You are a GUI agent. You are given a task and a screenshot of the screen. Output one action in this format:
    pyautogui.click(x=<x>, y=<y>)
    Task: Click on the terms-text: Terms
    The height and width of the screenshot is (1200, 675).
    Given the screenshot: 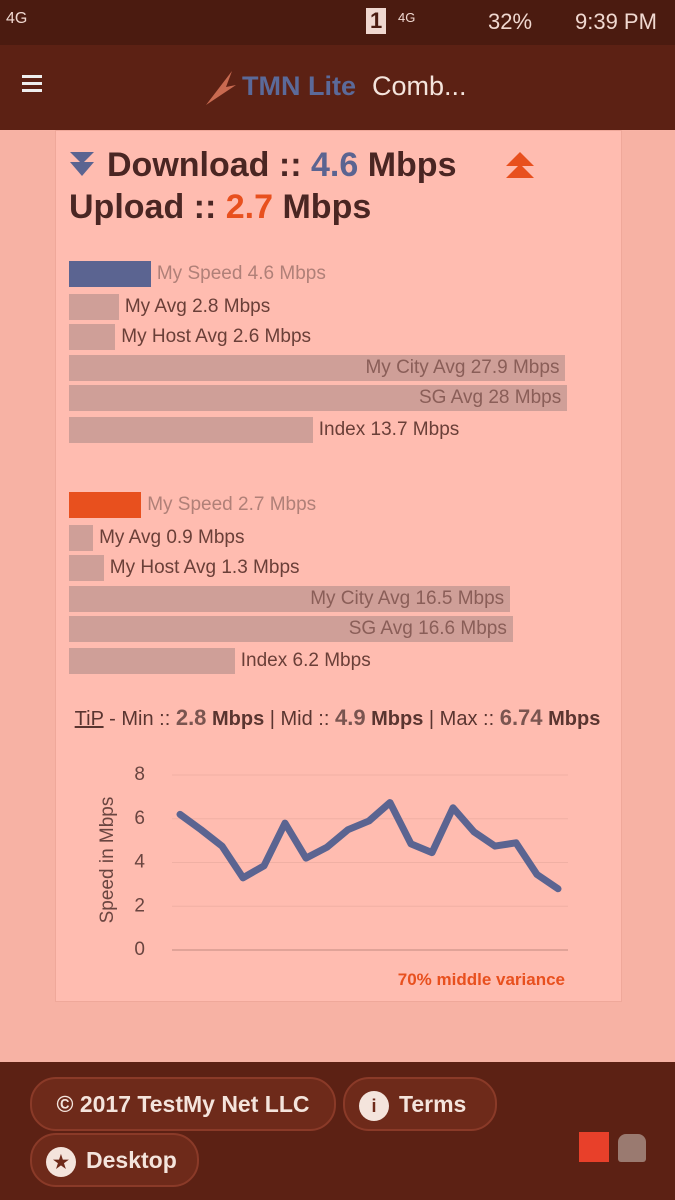 What is the action you would take?
    pyautogui.click(x=433, y=1104)
    